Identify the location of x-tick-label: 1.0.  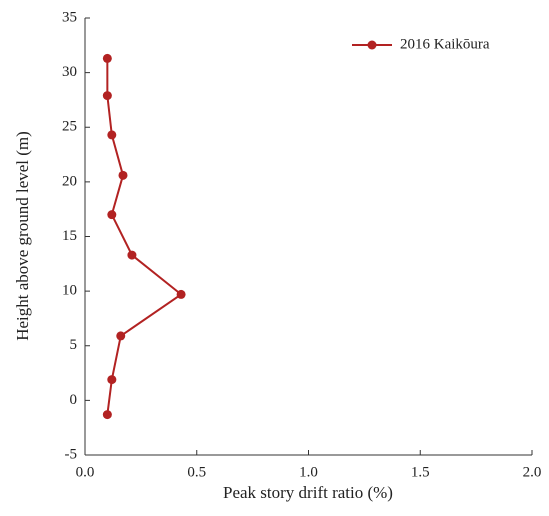
(308, 472).